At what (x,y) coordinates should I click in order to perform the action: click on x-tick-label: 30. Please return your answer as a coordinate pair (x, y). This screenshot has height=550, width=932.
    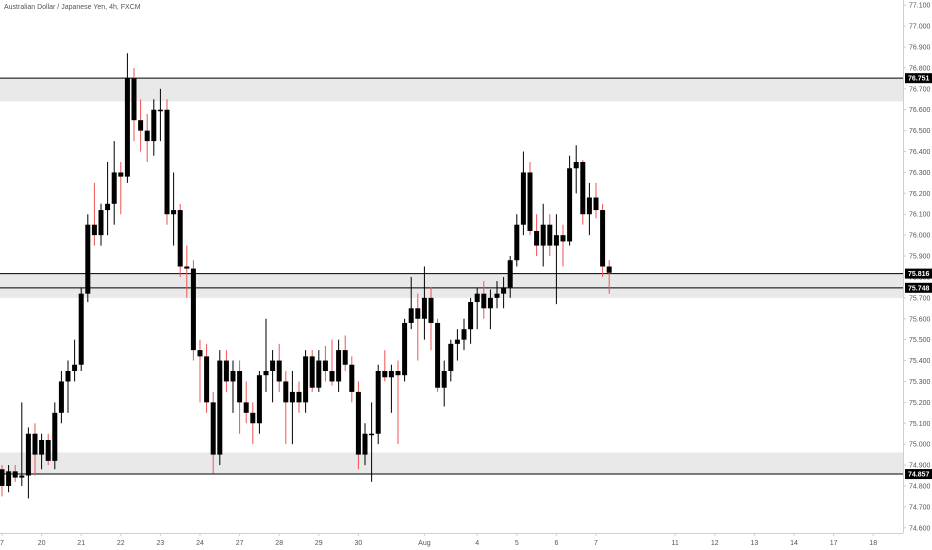
    Looking at the image, I should click on (359, 543).